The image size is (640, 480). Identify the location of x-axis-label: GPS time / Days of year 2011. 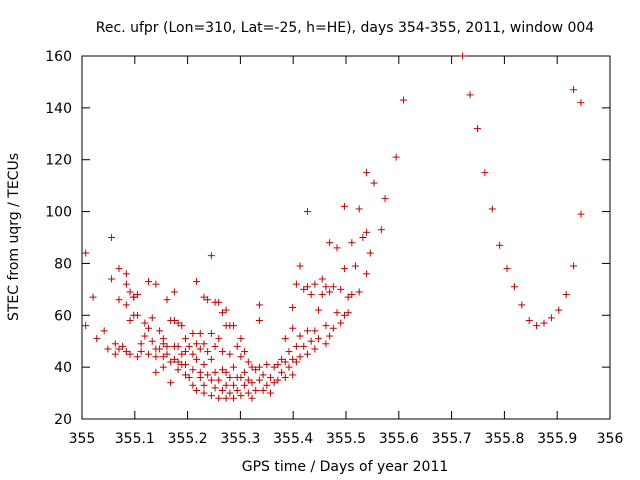
(345, 467).